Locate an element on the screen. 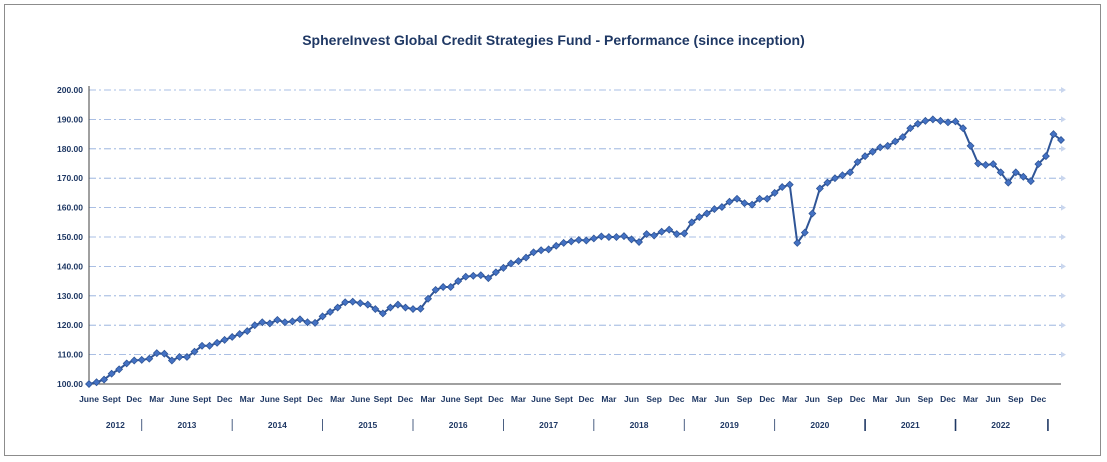 The width and height of the screenshot is (1107, 462). year-label: 2019 is located at coordinates (729, 425).